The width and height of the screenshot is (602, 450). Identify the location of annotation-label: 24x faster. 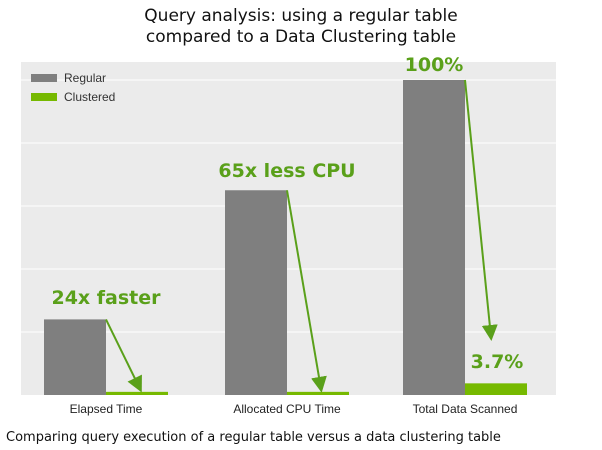
(106, 298).